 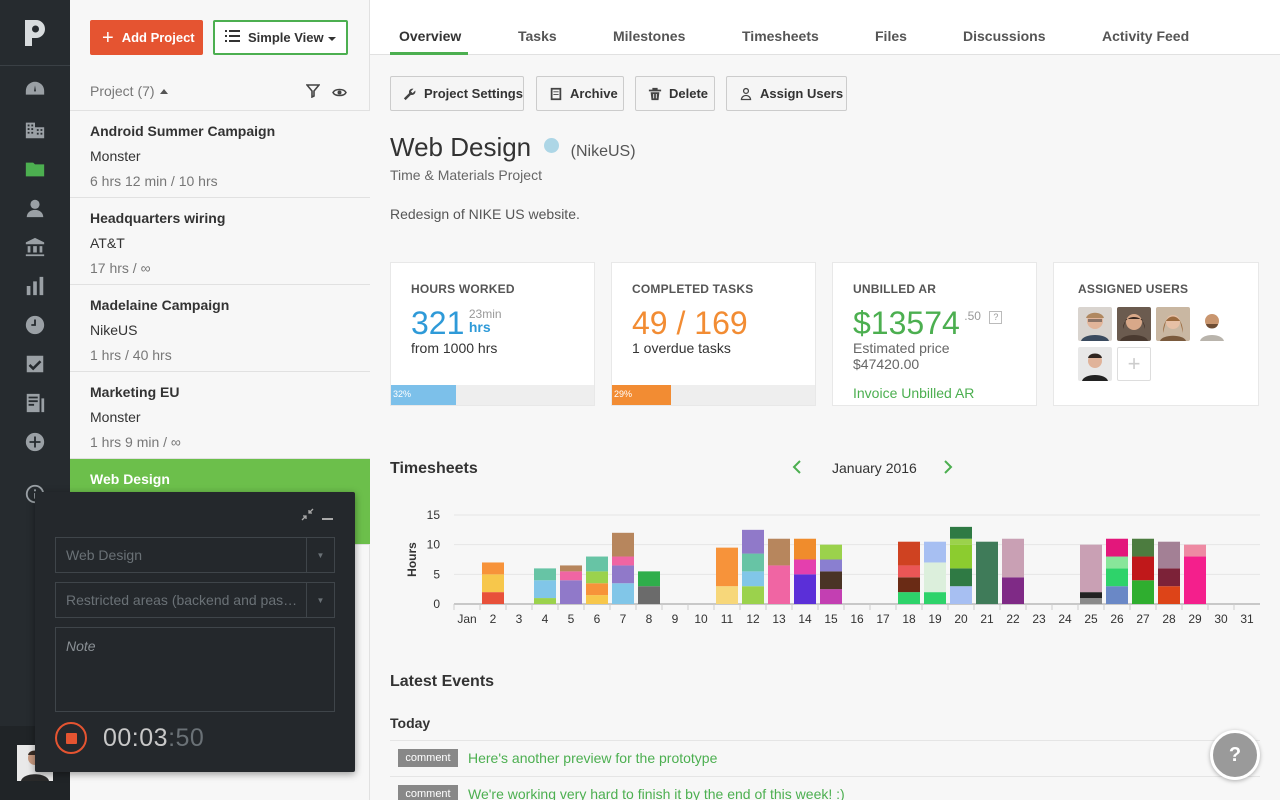 I want to click on tab-discussions: Discussions, so click(x=1004, y=36).